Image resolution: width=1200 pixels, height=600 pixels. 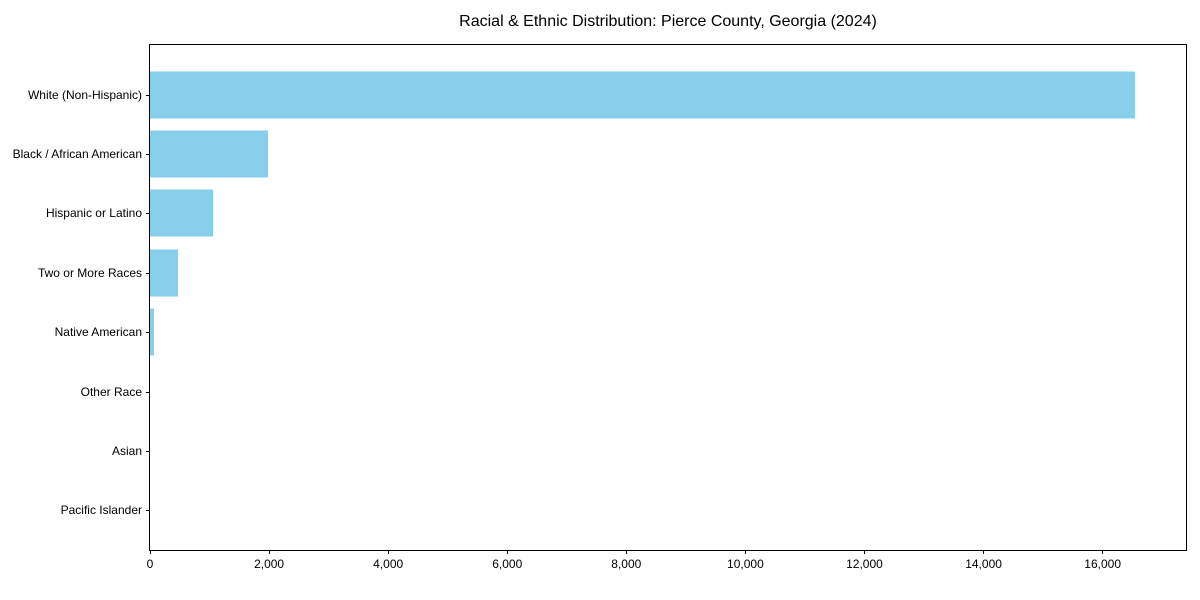 I want to click on y-axis-label: Black / African American, so click(x=77, y=154).